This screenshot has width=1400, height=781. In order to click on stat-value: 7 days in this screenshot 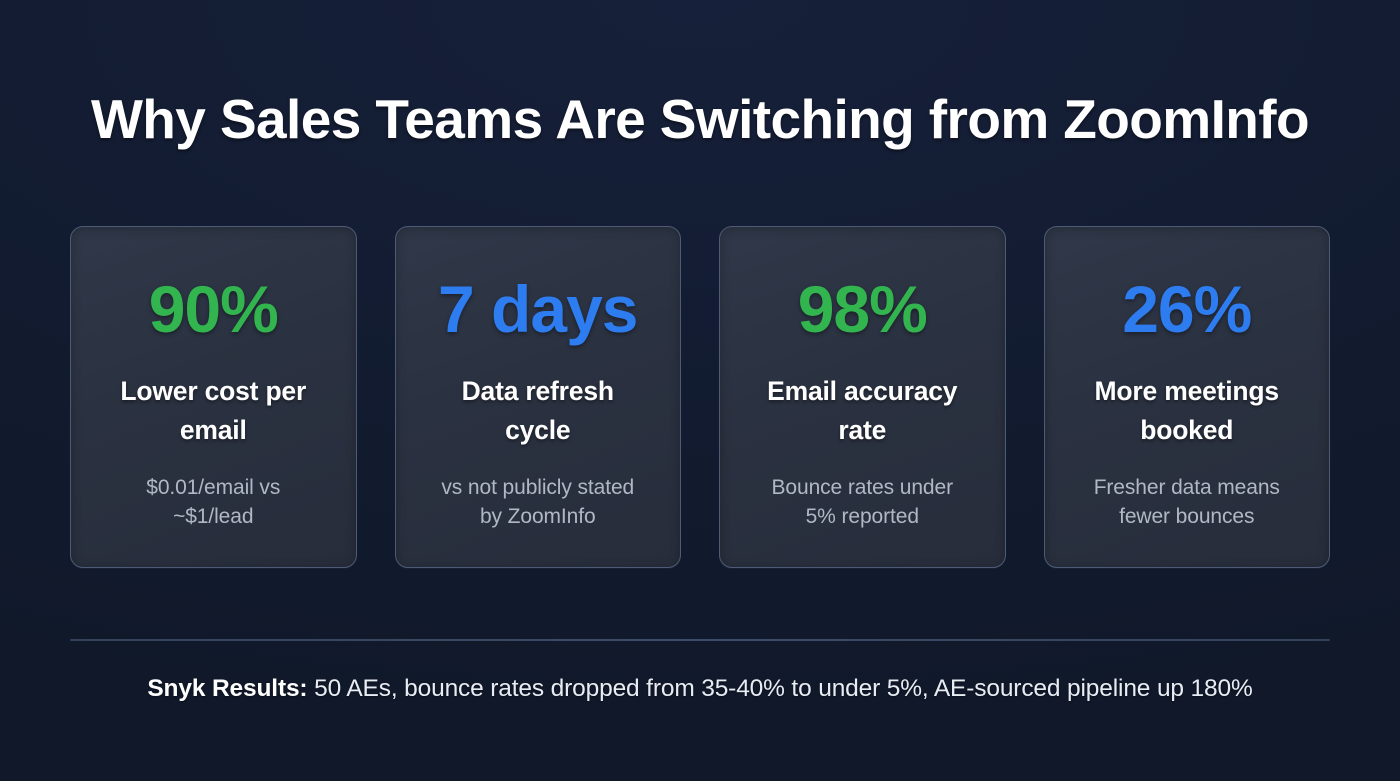, I will do `click(538, 309)`.